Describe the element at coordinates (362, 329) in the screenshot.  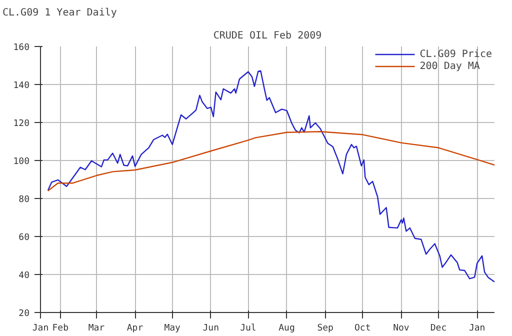
I see `x-tick-label: Oct` at that location.